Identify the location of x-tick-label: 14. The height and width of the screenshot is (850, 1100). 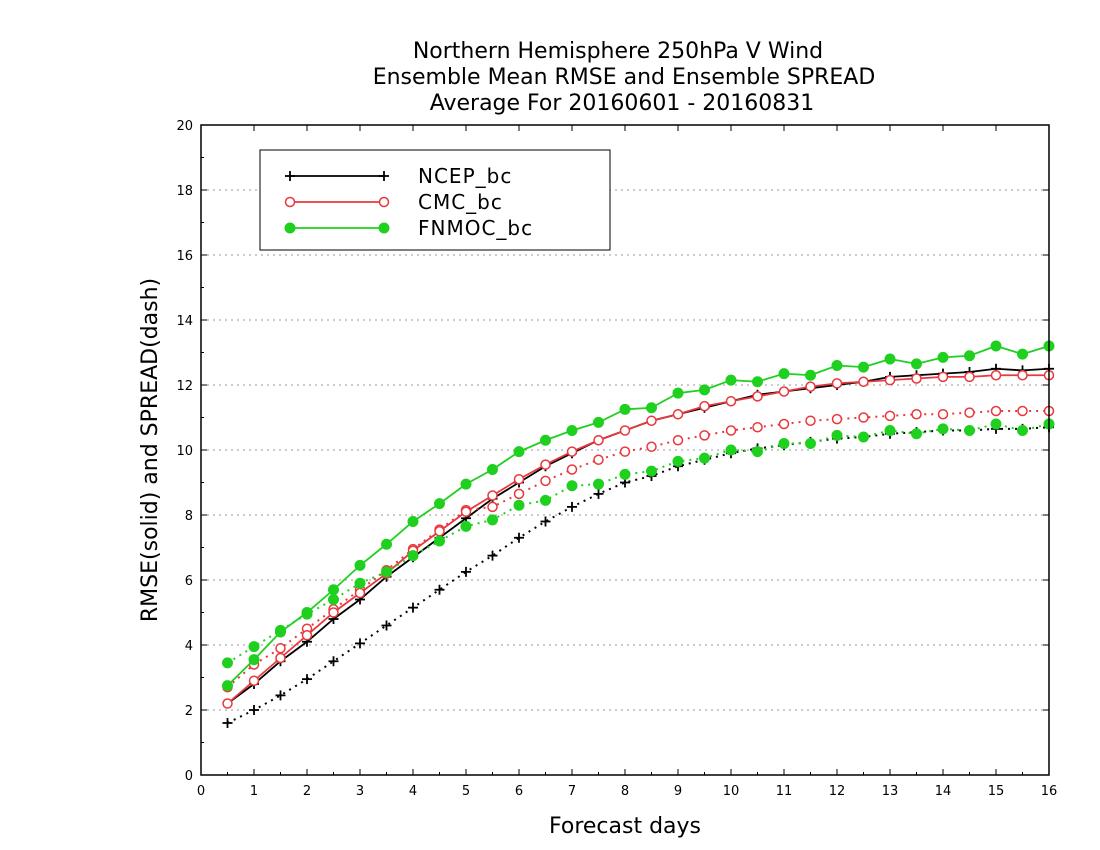
(943, 791).